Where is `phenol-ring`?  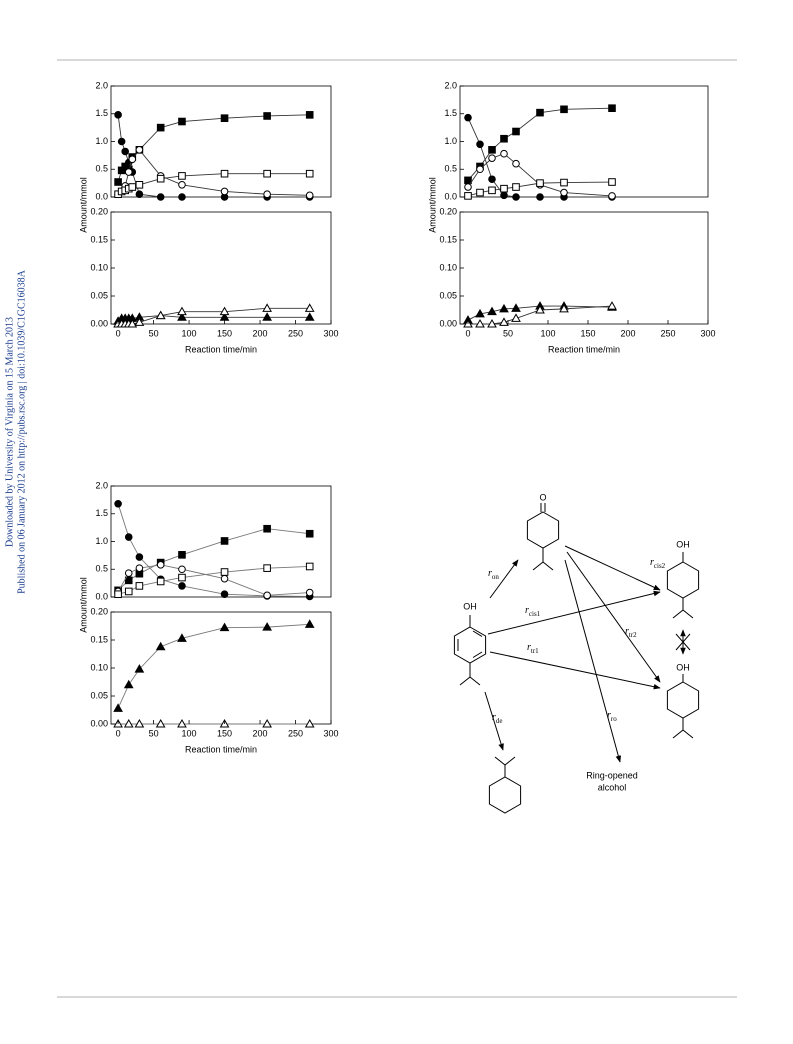 phenol-ring is located at coordinates (470, 645).